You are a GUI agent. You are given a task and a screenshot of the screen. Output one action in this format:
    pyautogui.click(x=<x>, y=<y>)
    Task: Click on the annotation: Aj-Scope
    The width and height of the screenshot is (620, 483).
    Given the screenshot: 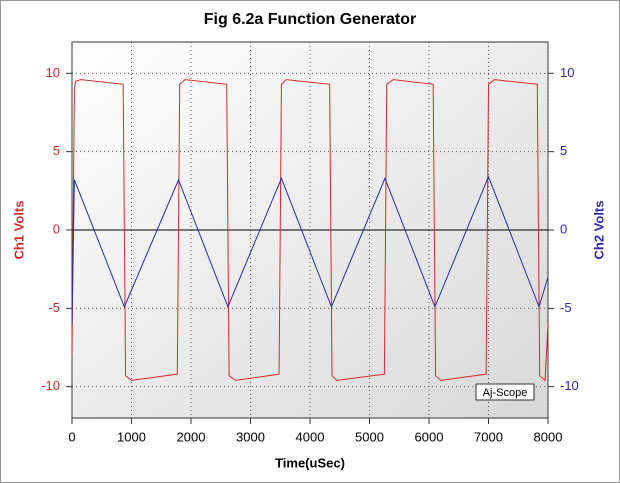 What is the action you would take?
    pyautogui.click(x=505, y=393)
    